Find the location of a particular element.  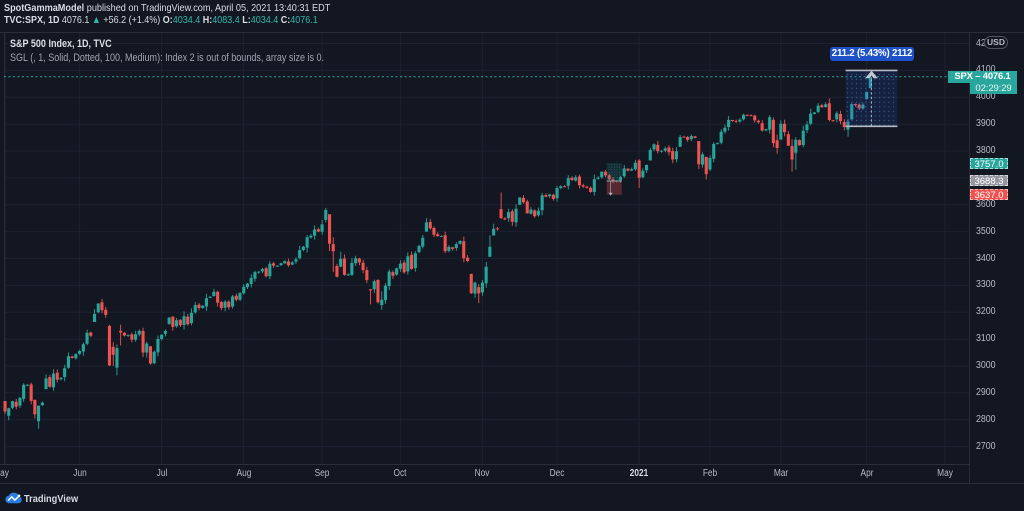

svg-text: TradingView is located at coordinates (51, 499).